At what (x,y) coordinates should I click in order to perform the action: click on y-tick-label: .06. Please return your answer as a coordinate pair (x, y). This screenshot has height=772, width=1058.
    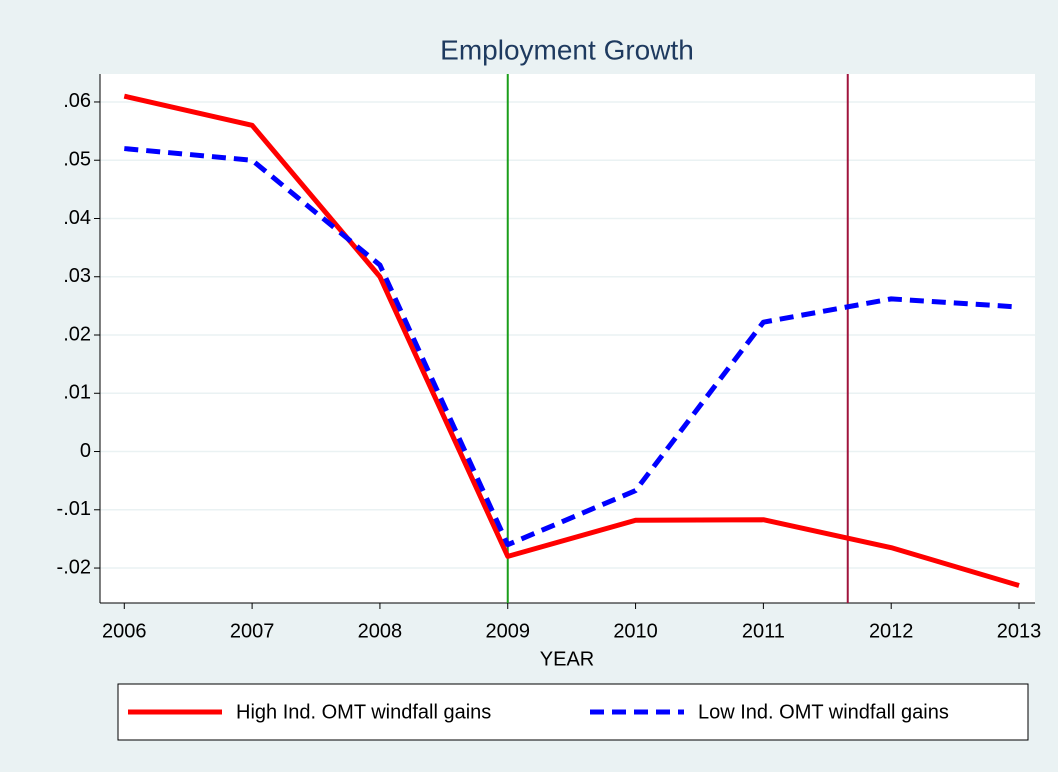
    Looking at the image, I should click on (77, 101).